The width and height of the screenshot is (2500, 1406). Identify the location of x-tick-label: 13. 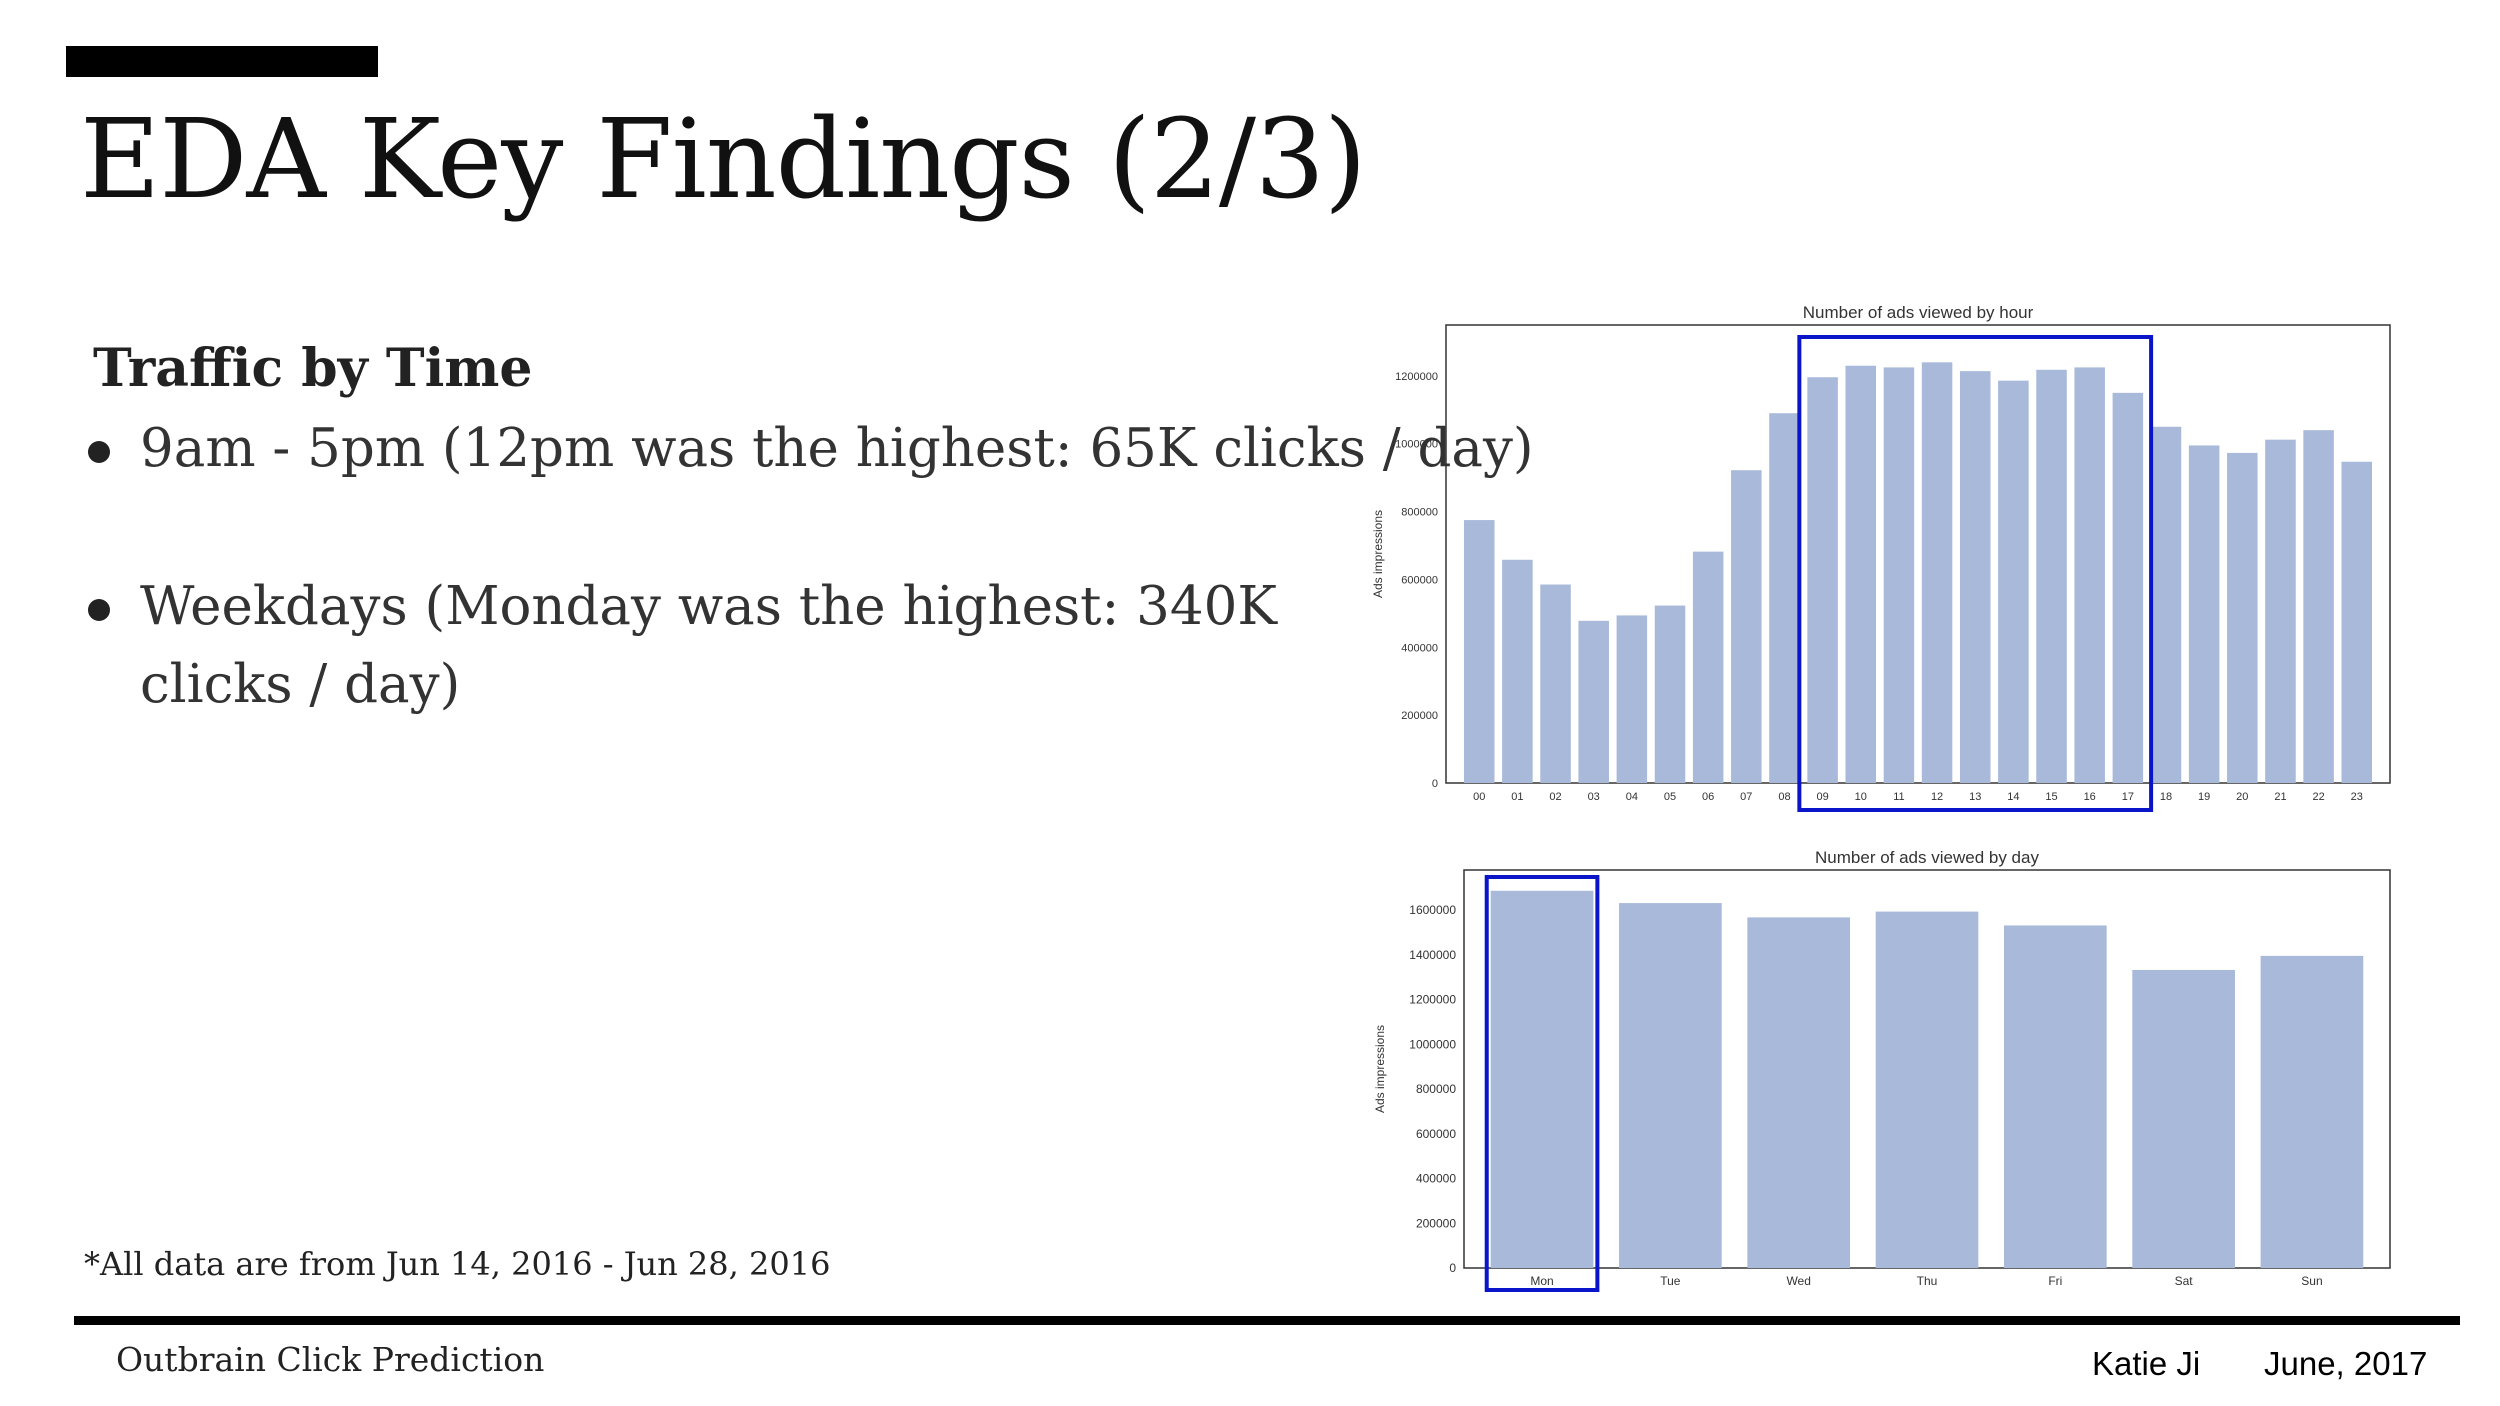
(1975, 797).